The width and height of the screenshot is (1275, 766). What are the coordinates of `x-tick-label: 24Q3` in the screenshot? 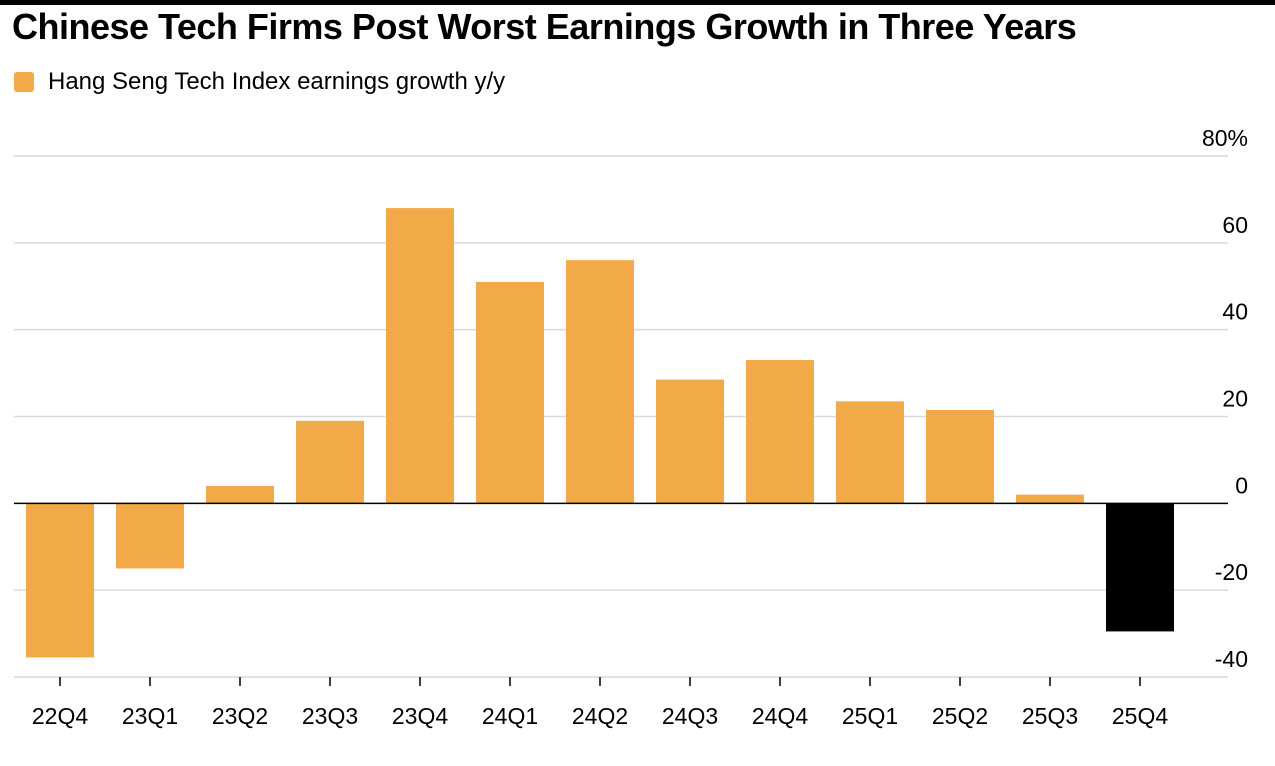 It's located at (690, 716).